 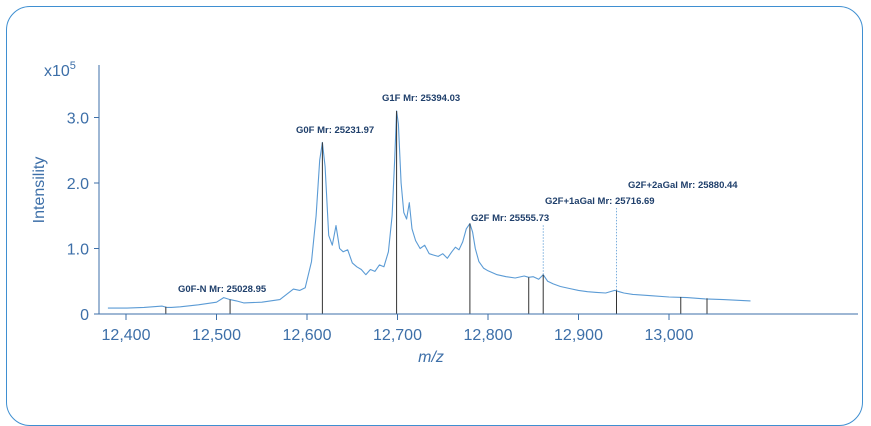 I want to click on x-tick-label: 12,600, so click(x=307, y=335).